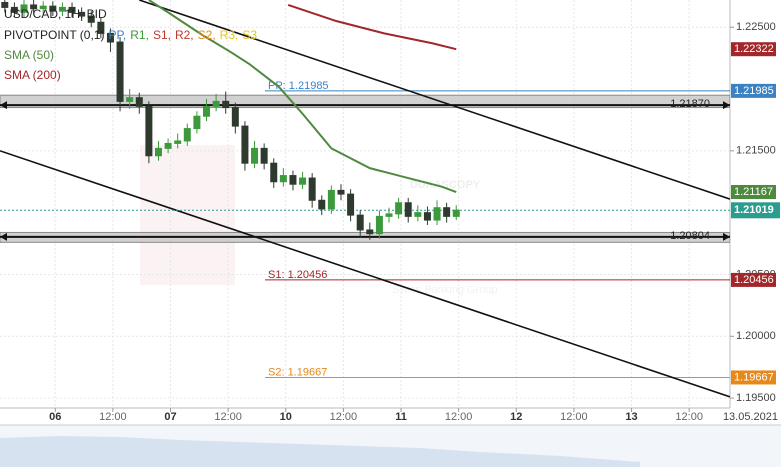 This screenshot has height=467, width=781. Describe the element at coordinates (690, 104) in the screenshot. I see `zone-label: 1.21870` at that location.